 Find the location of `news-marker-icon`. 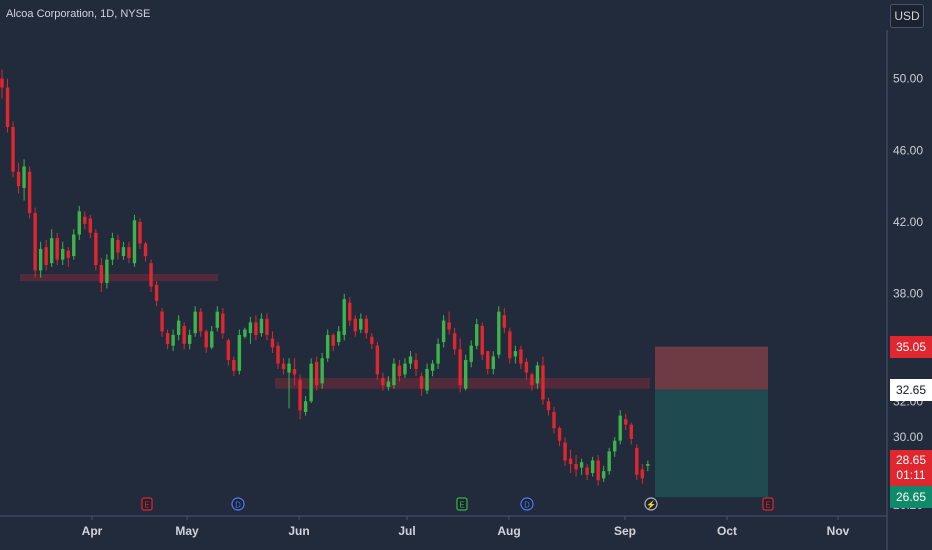

news-marker-icon is located at coordinates (651, 504).